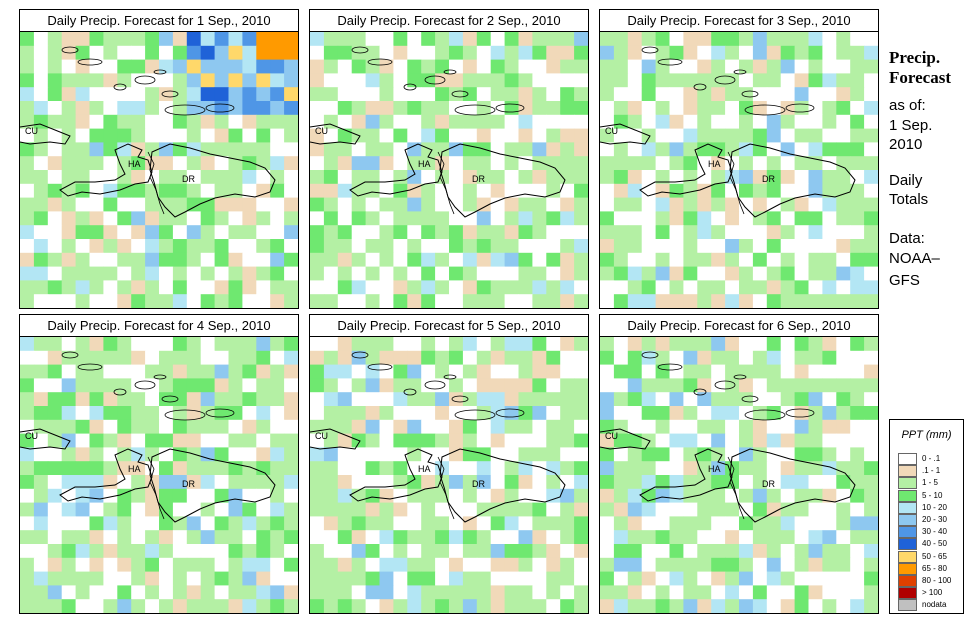 The width and height of the screenshot is (975, 635). I want to click on legend-swatch, so click(907, 605).